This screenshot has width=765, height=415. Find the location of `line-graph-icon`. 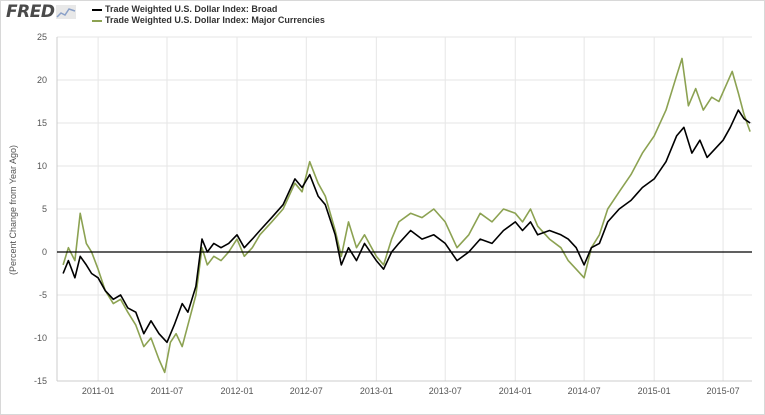

line-graph-icon is located at coordinates (66, 12).